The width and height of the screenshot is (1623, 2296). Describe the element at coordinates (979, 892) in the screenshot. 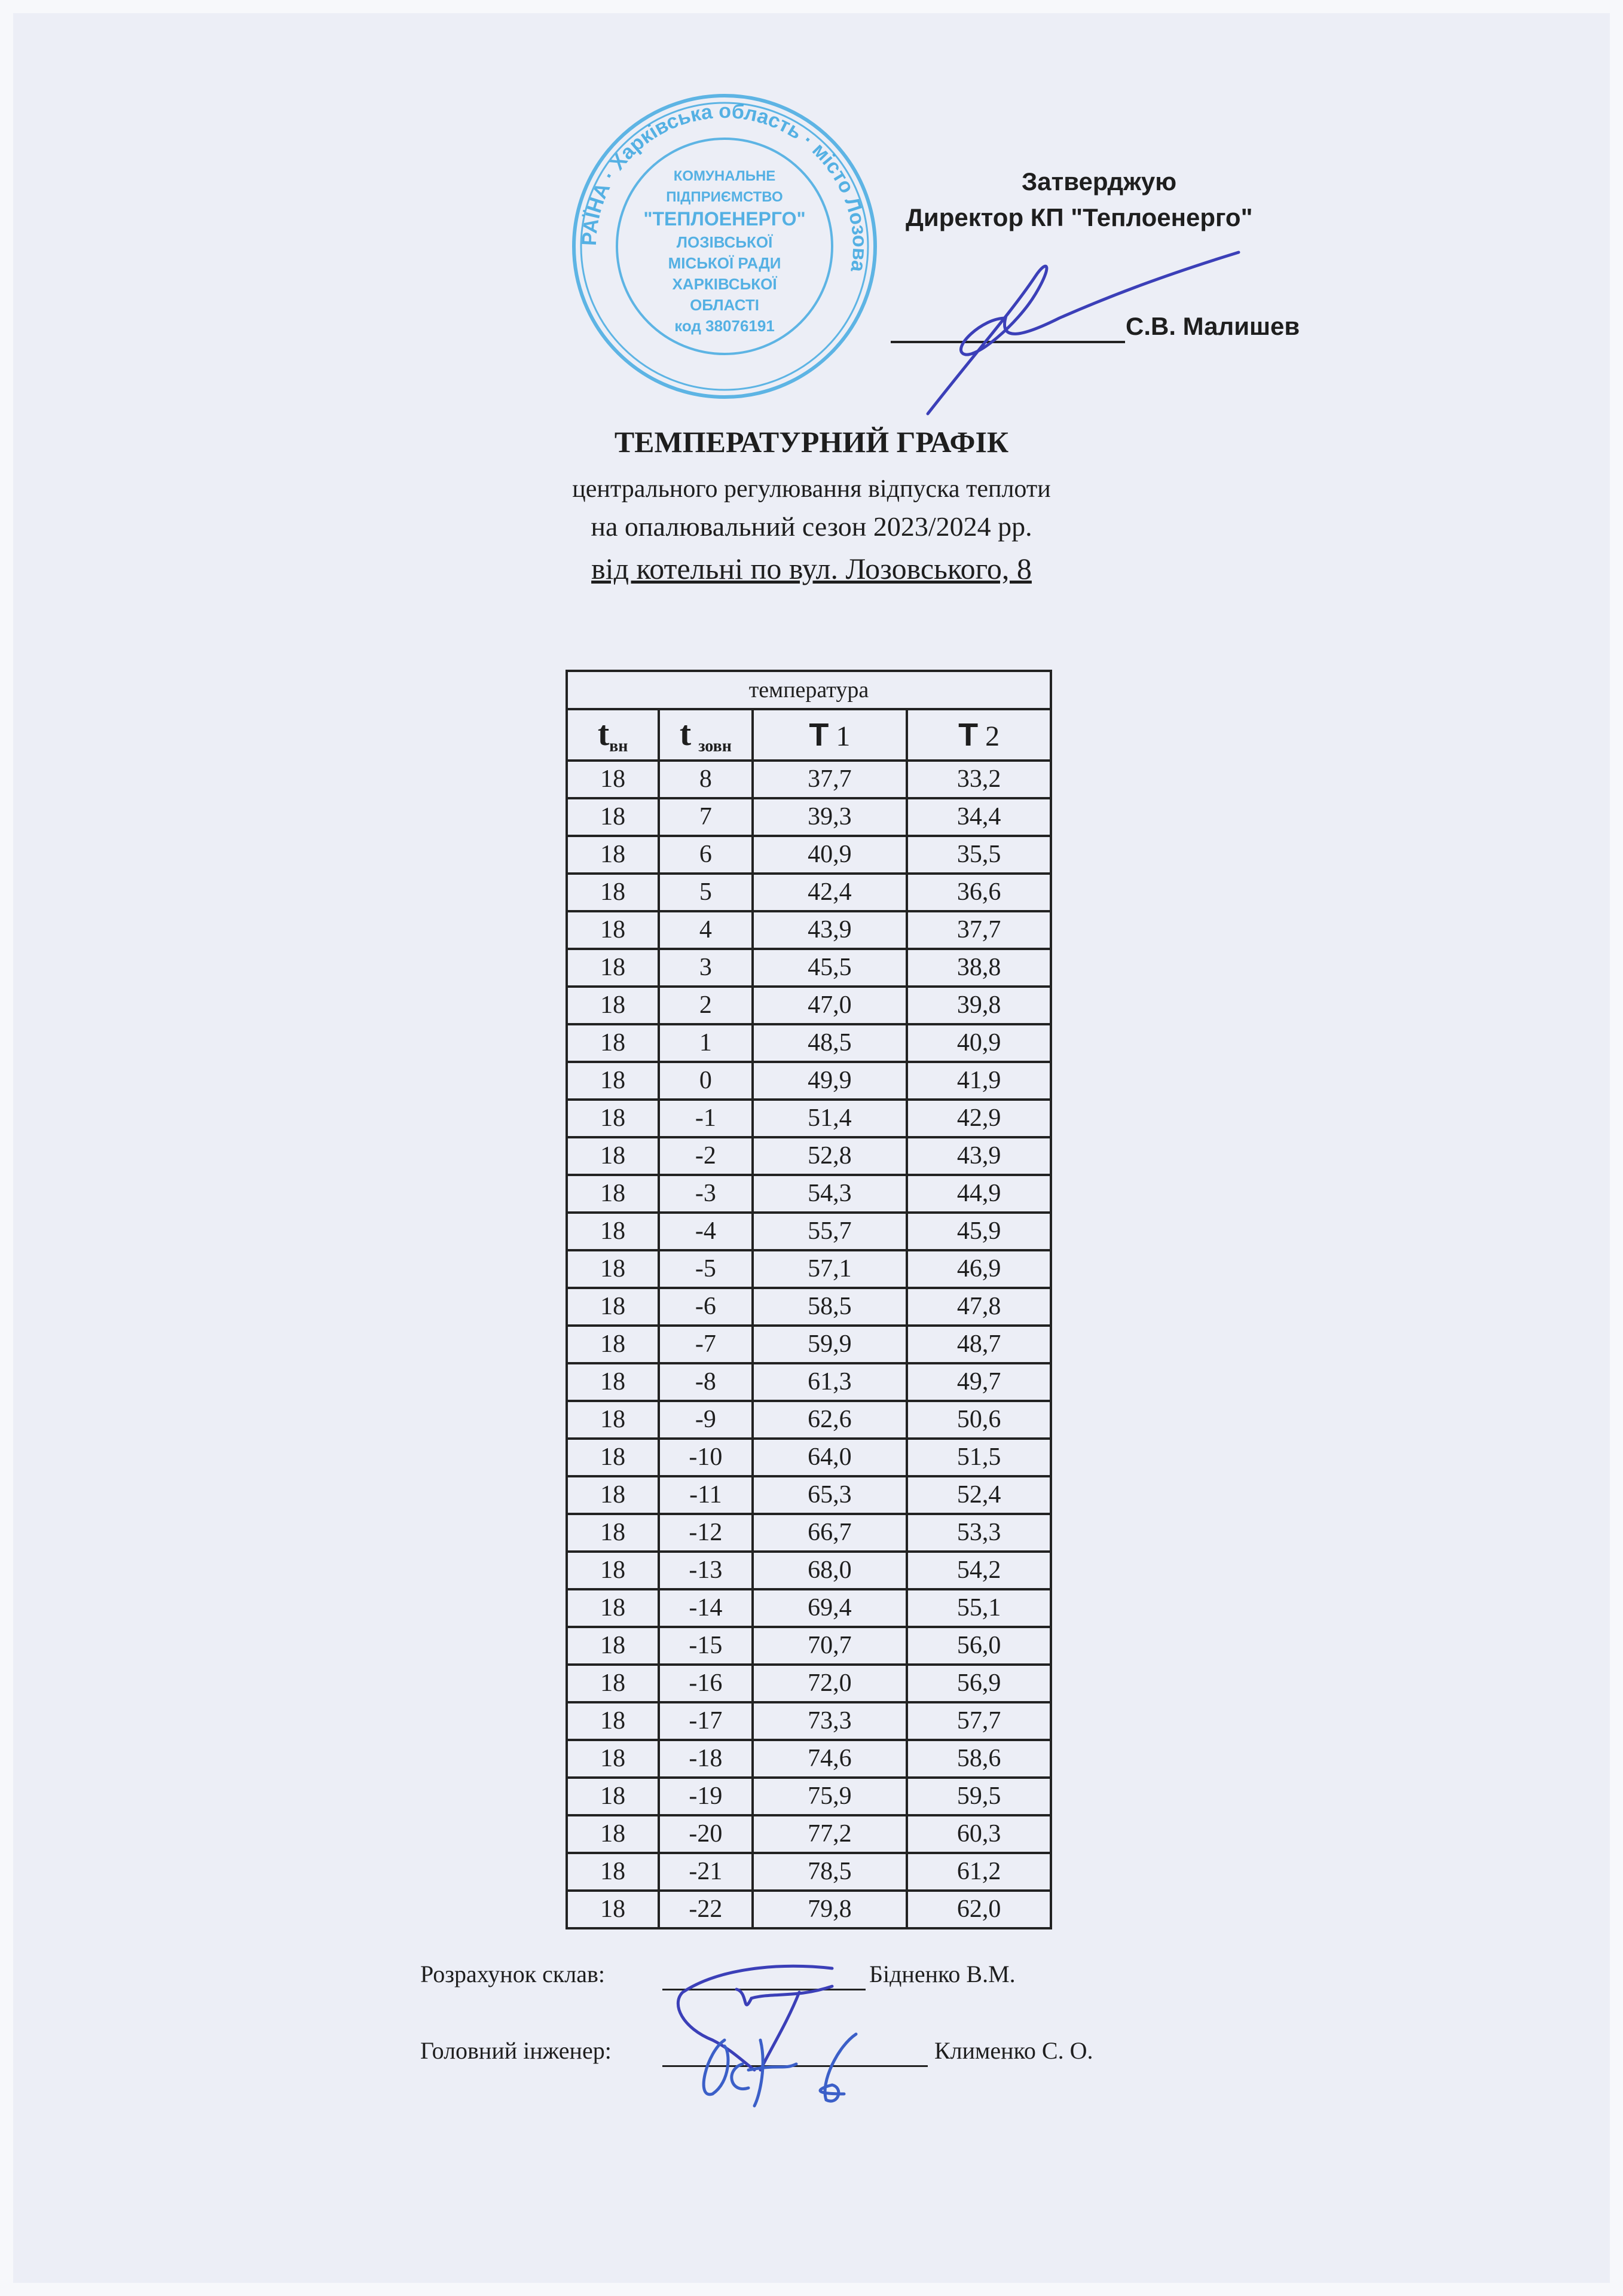

I see `cell-t2: 36,6` at that location.